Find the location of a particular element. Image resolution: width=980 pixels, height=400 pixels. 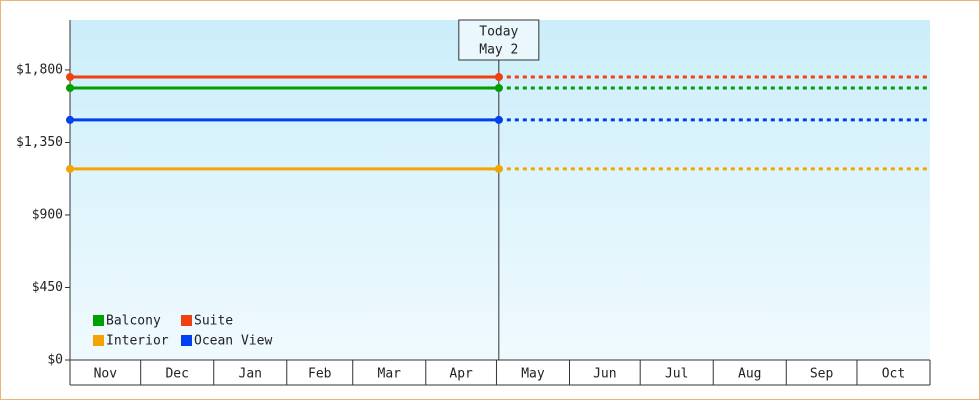

x-tick-label: Oct is located at coordinates (893, 374).